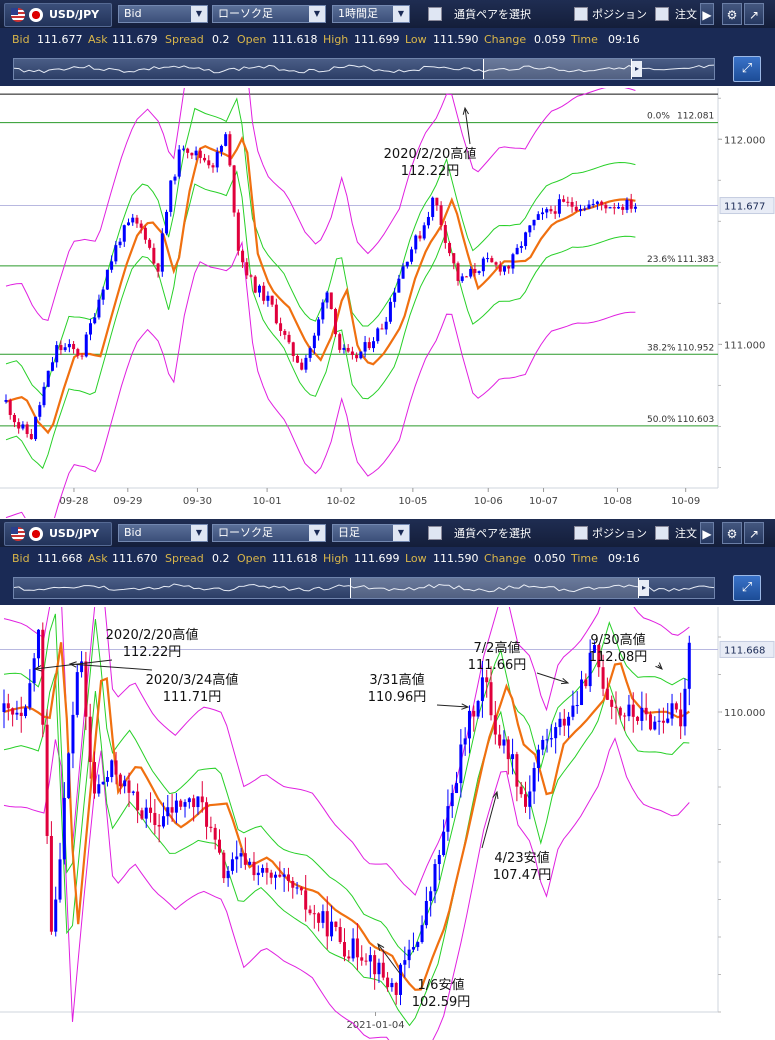 The image size is (775, 1040). Describe the element at coordinates (747, 206) in the screenshot. I see `current-price-marker` at that location.